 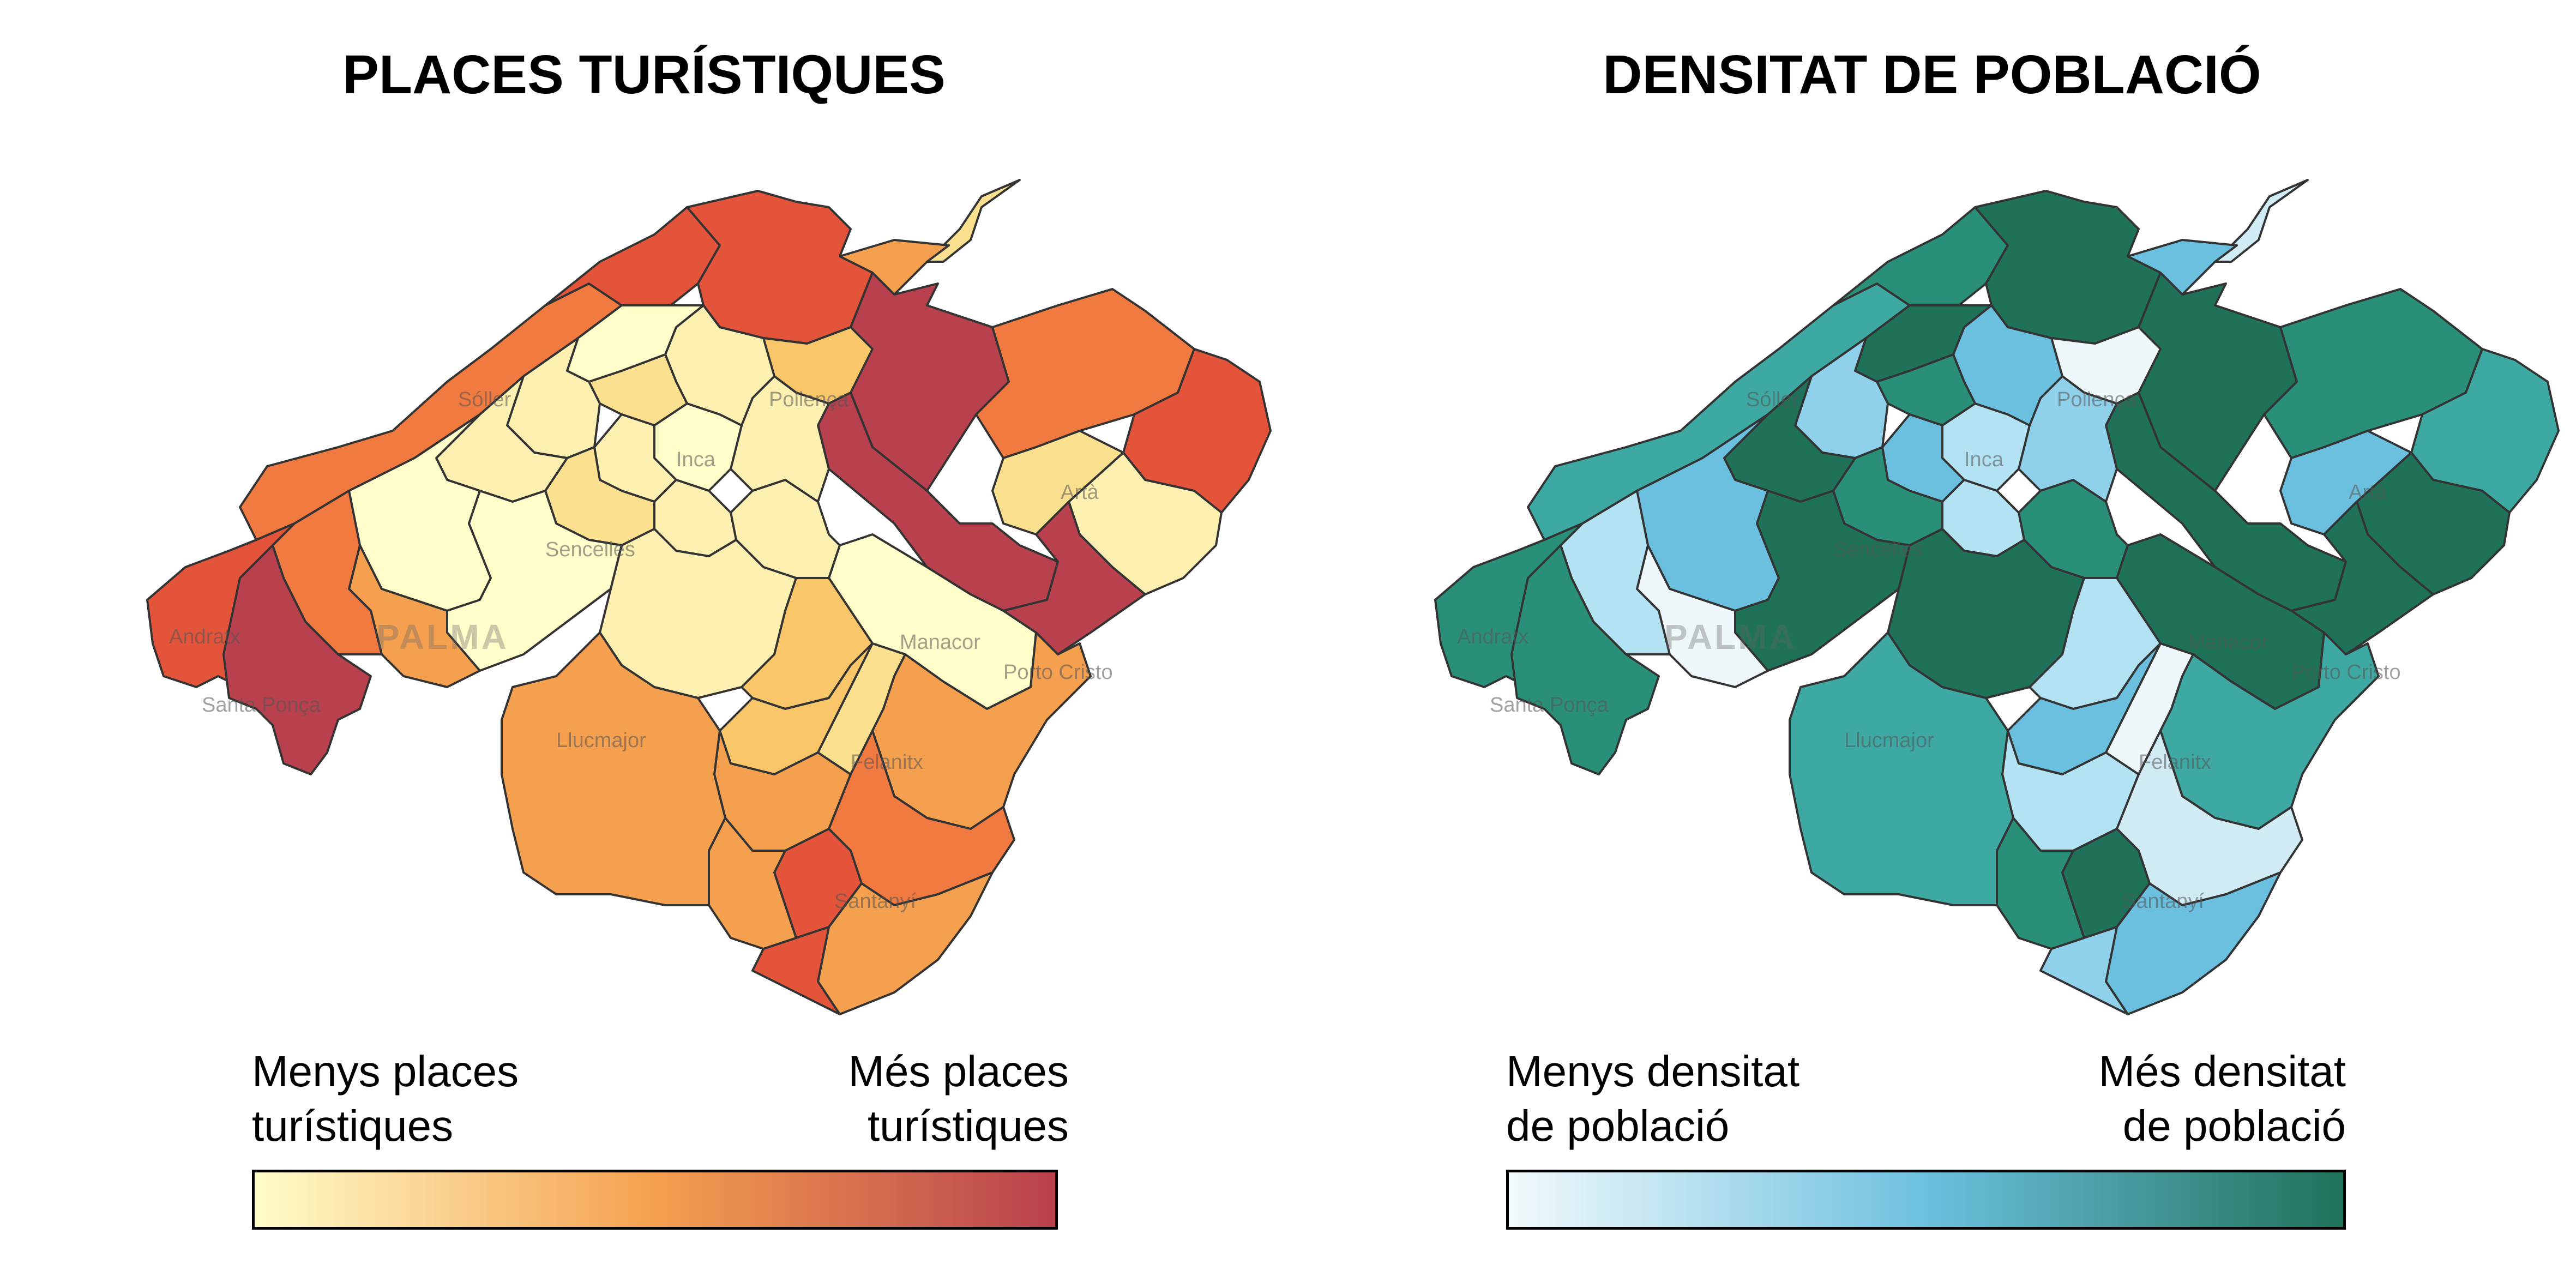 What do you see at coordinates (958, 1071) in the screenshot?
I see `legend-high-line-1: Més places` at bounding box center [958, 1071].